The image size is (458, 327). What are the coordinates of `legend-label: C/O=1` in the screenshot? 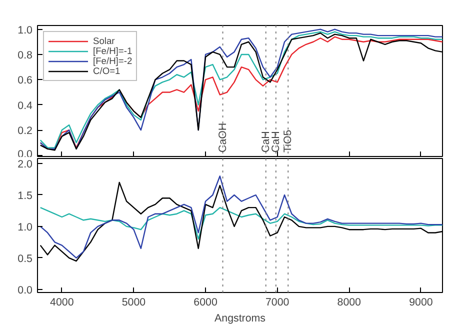 It's located at (106, 71).